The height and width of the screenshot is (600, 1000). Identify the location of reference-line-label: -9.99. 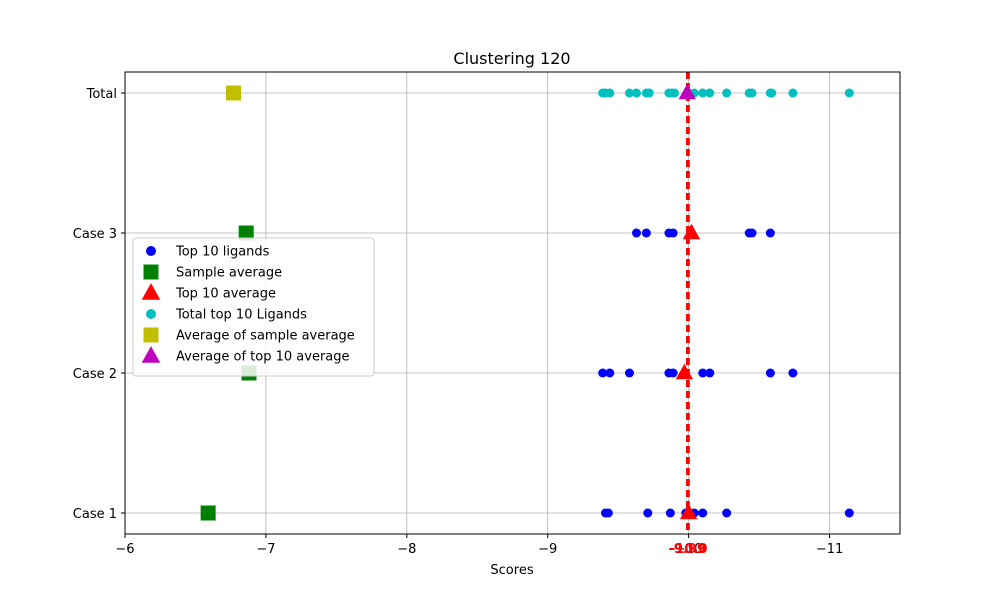
(686, 549).